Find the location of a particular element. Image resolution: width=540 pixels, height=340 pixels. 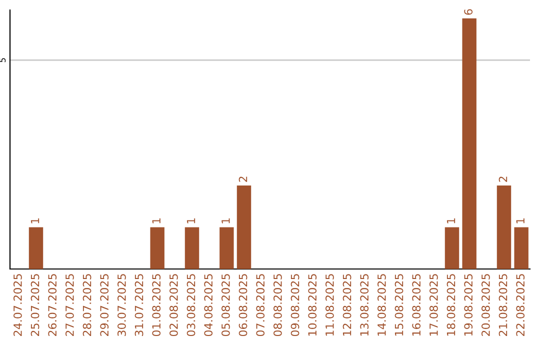

x-tick-label: 11.08.2025 is located at coordinates (329, 305).